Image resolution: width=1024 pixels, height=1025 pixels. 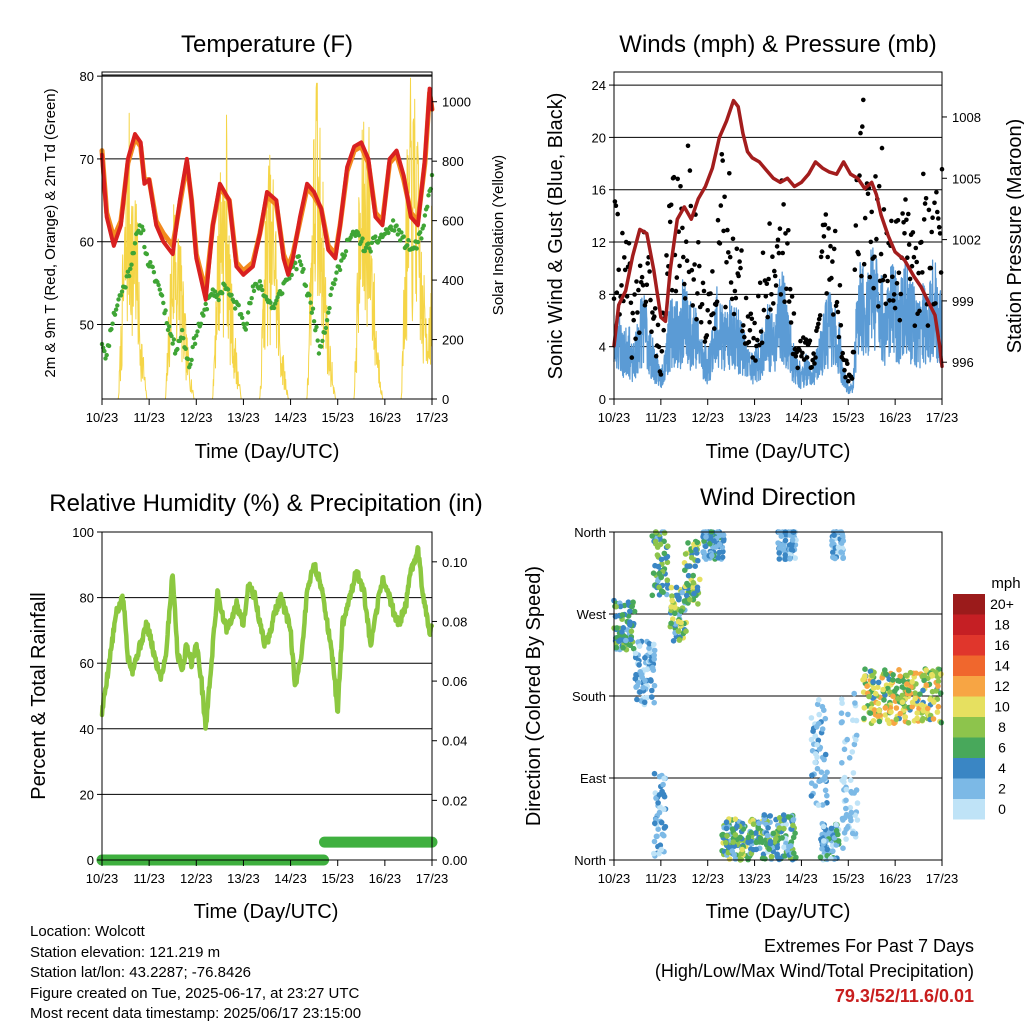 What do you see at coordinates (614, 878) in the screenshot?
I see `direction-x-tick-label: 10/23` at bounding box center [614, 878].